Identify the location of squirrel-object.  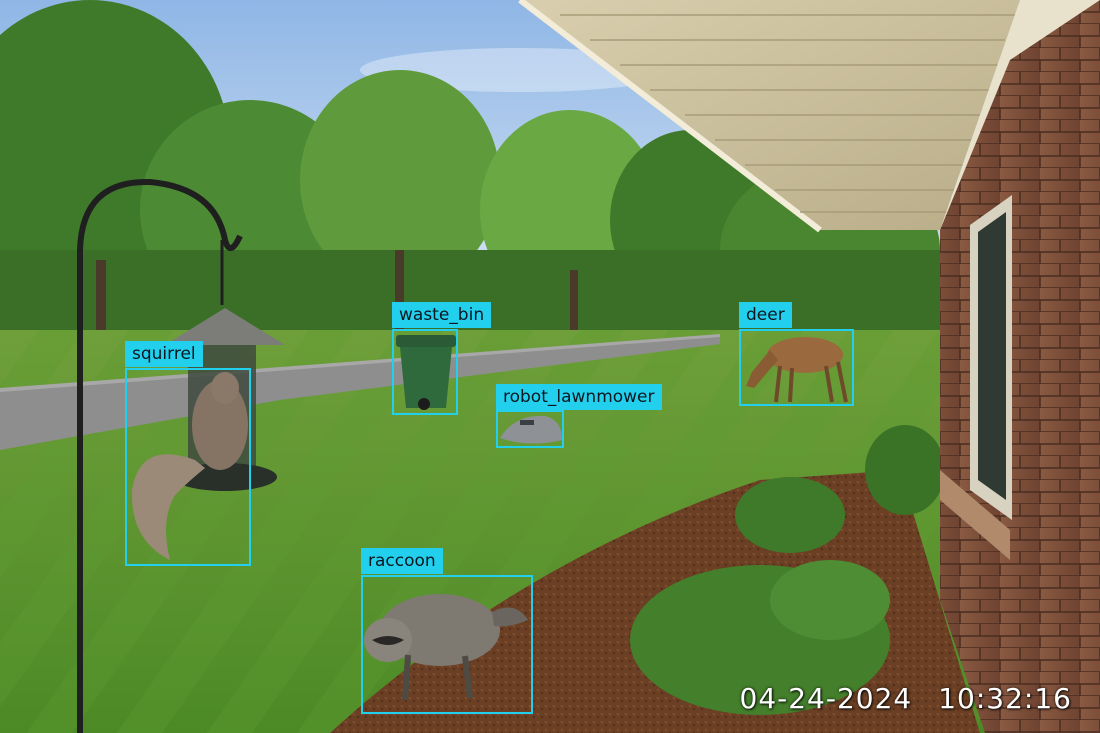
(189, 466).